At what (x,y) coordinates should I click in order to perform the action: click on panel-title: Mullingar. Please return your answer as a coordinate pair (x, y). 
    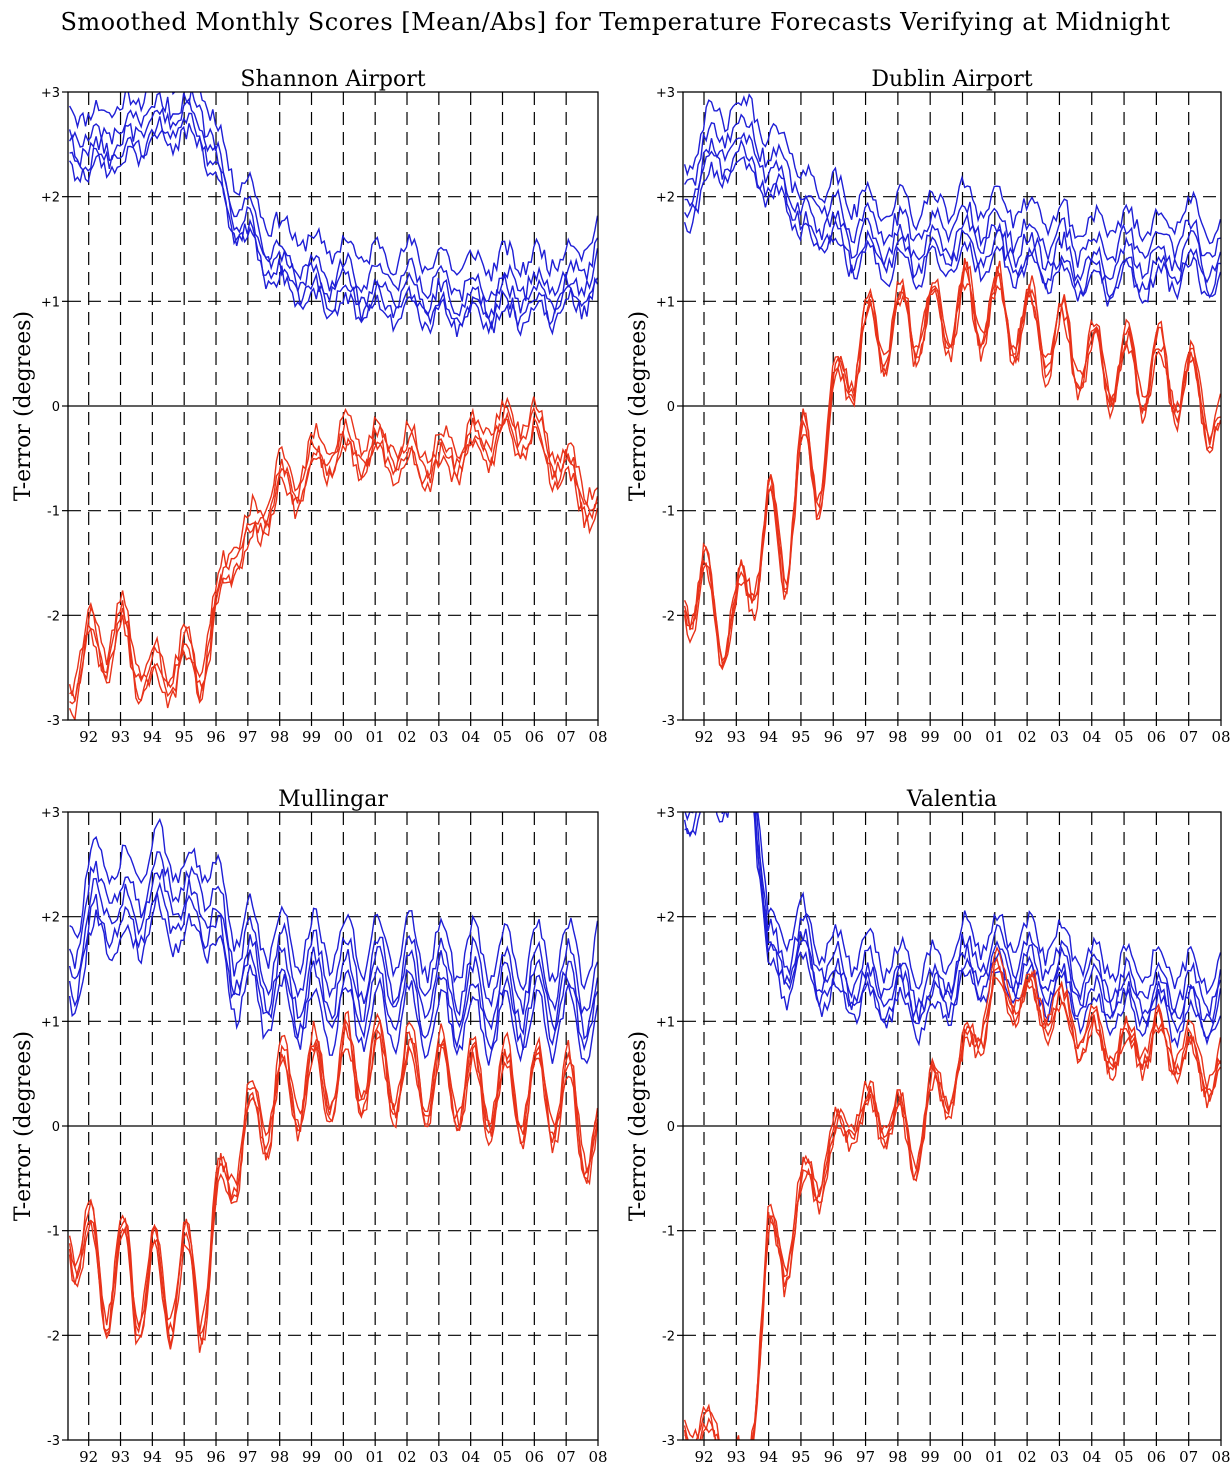
    Looking at the image, I should click on (333, 799).